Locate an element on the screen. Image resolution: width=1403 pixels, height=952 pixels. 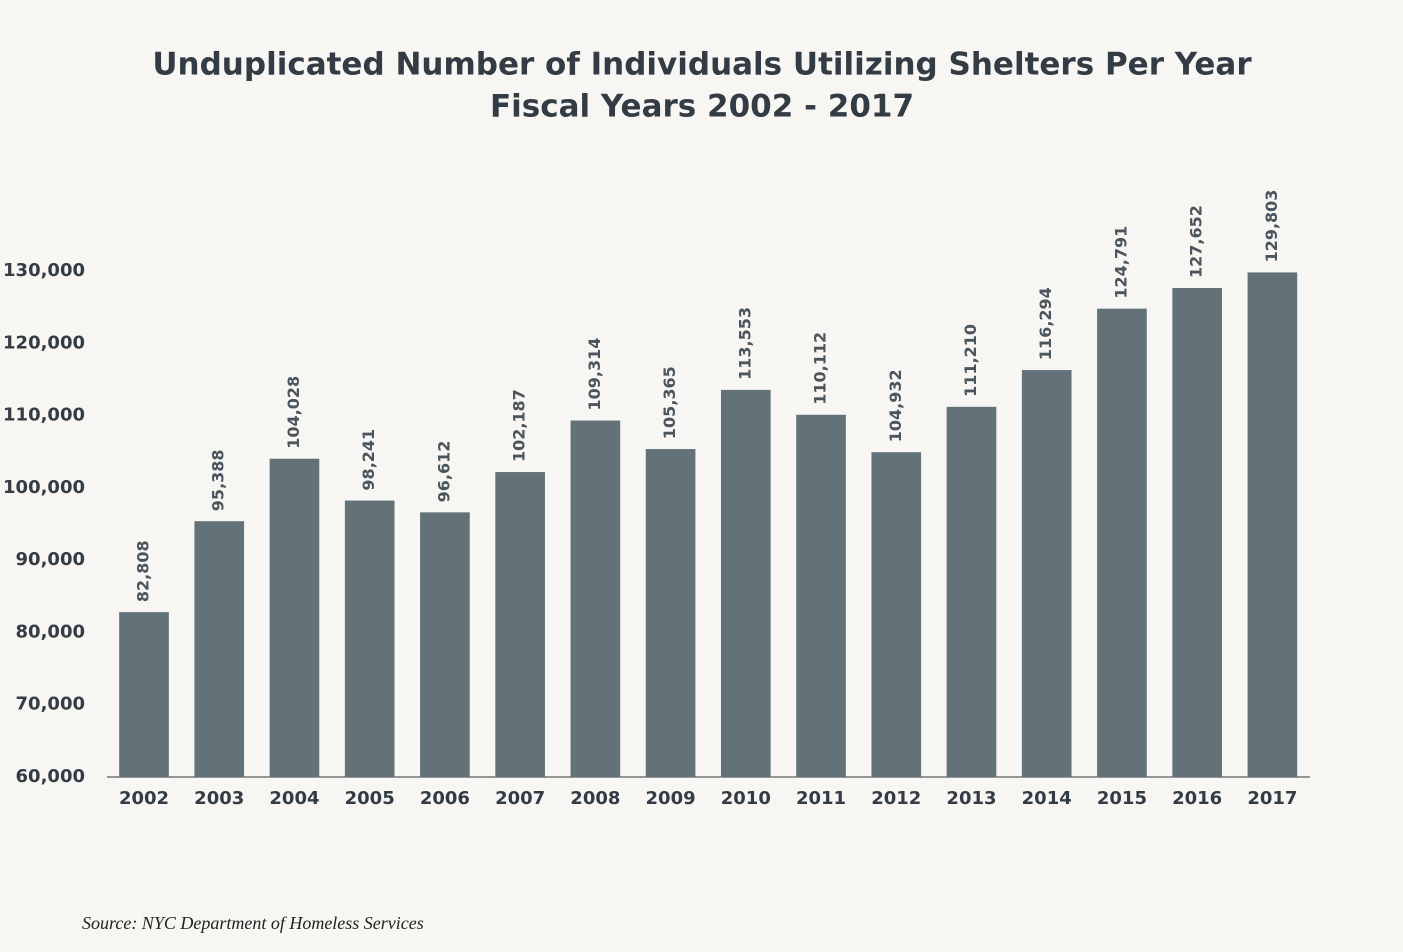
x-tick-label: 2012 is located at coordinates (896, 798).